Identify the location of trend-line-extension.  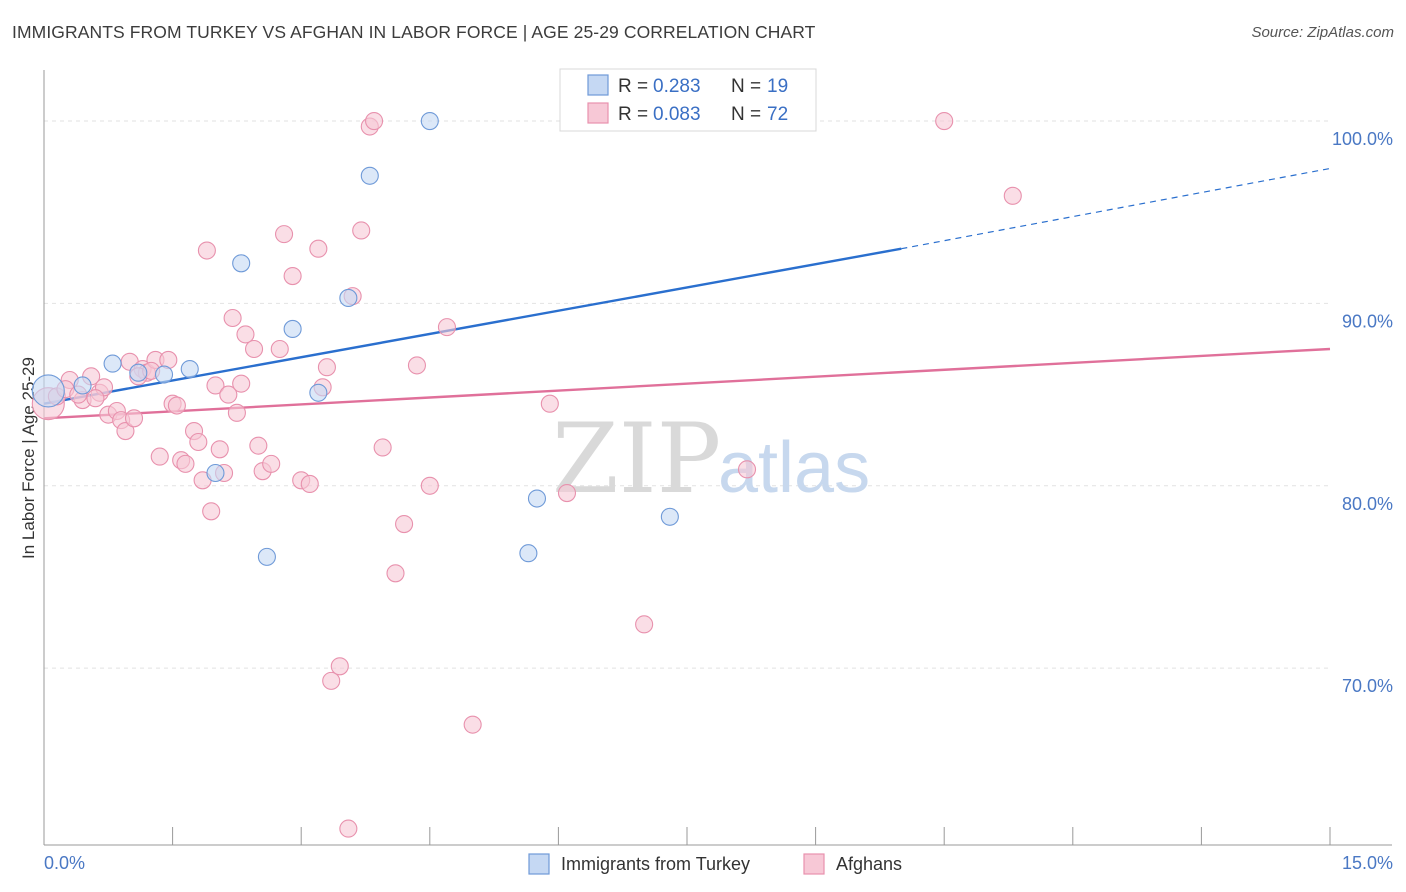
(1116, 208).